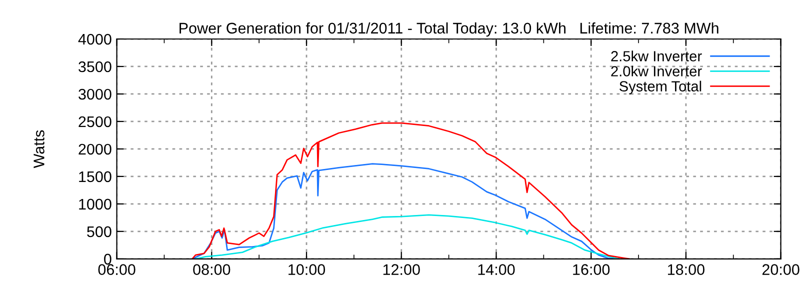 The image size is (800, 300). Describe the element at coordinates (95, 94) in the screenshot. I see `y-tick-label: 3000` at that location.